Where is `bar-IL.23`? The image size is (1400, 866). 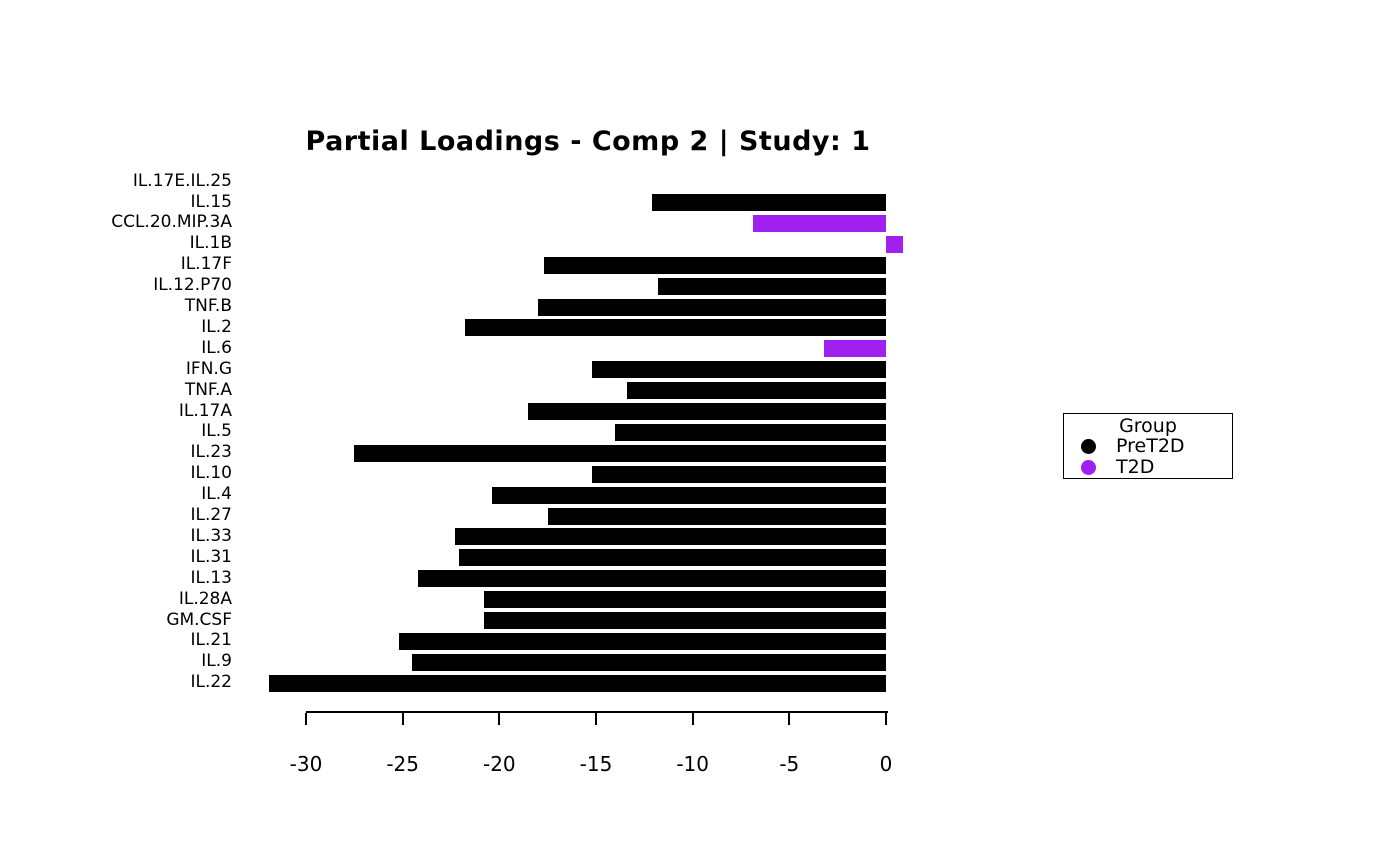
bar-IL.23 is located at coordinates (620, 453).